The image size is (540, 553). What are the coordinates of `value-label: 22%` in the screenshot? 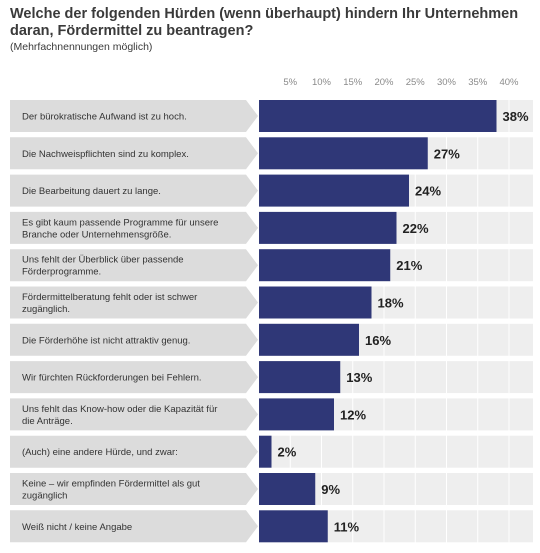 It's located at (416, 228).